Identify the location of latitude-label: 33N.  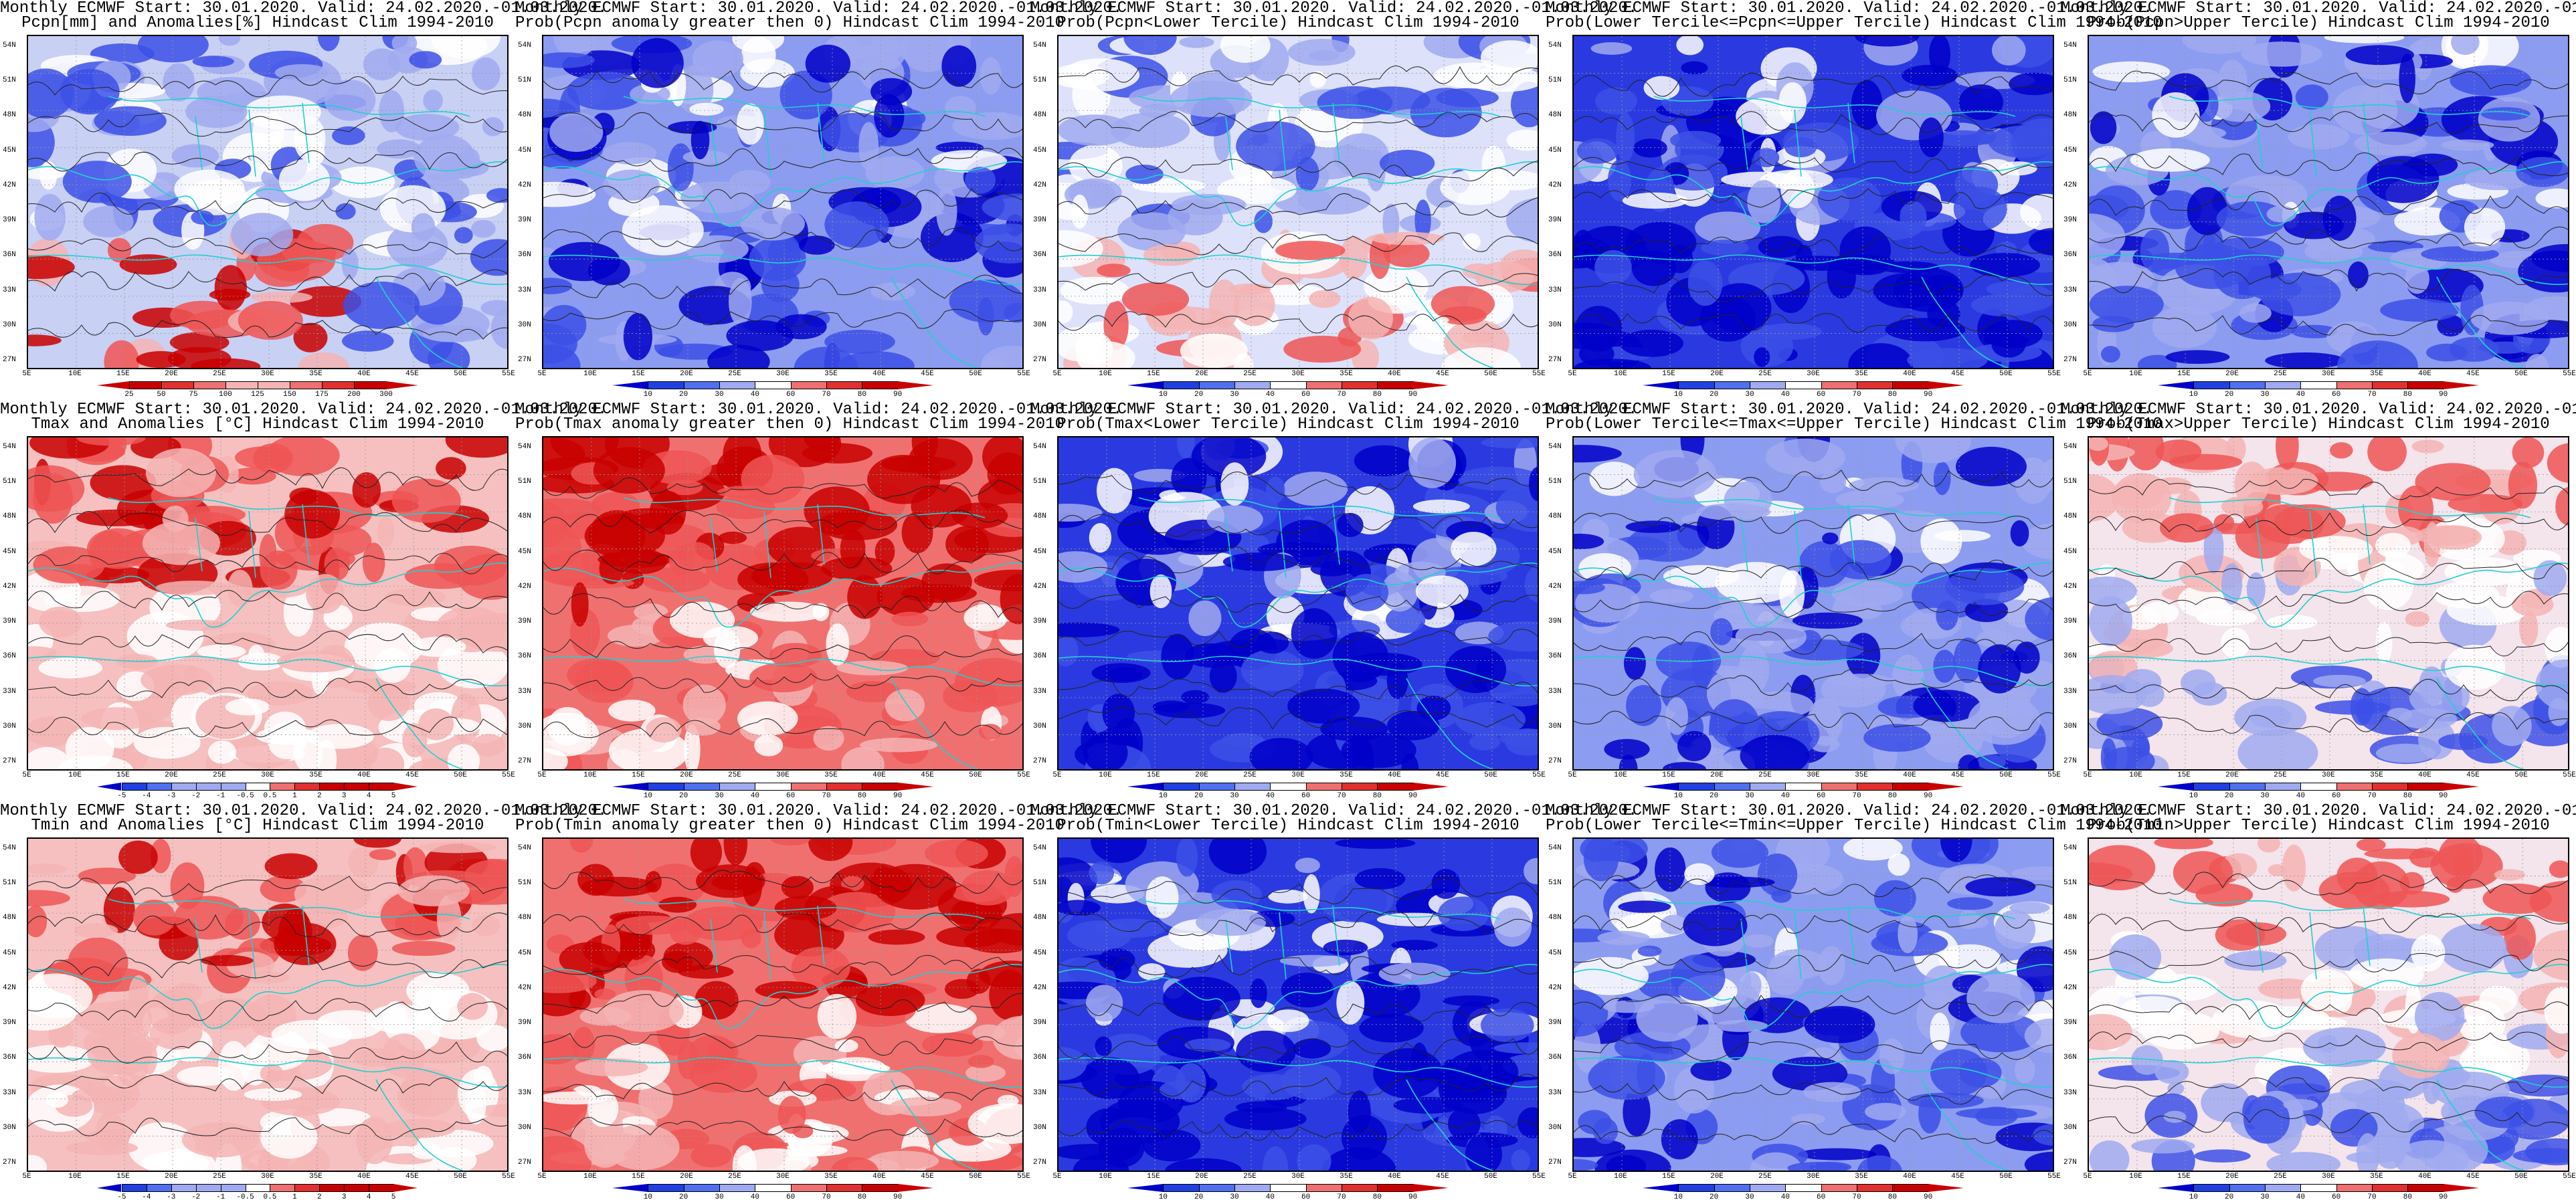
(1039, 290).